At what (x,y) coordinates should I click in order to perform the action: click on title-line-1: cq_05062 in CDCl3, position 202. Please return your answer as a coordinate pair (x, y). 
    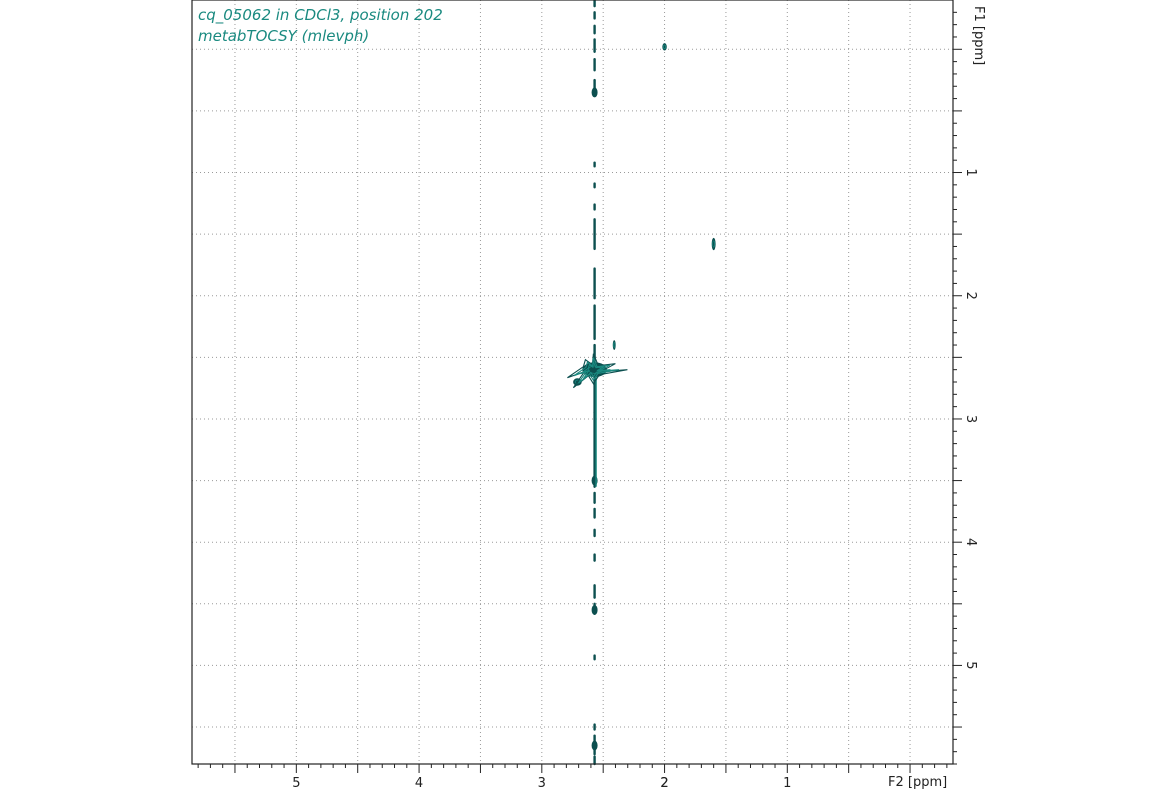
    Looking at the image, I should click on (320, 15).